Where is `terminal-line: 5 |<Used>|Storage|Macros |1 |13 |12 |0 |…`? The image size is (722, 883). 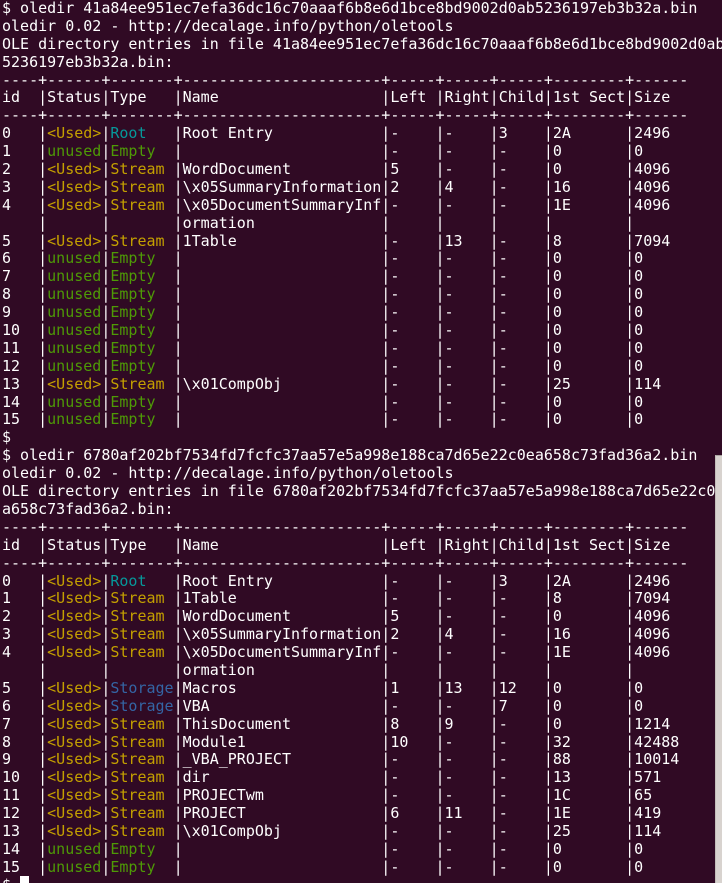
terminal-line: 5 |<Used>|Storage|Macros |1 |13 |12 |0 |… is located at coordinates (362, 688).